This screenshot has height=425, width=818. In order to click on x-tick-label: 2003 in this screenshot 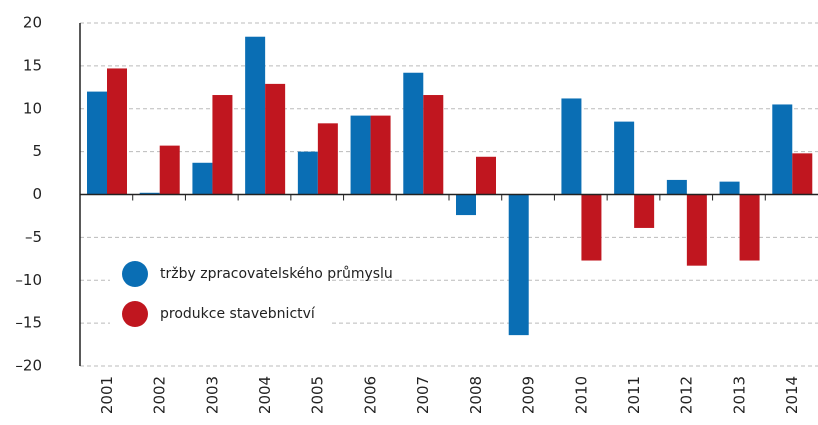, I will do `click(212, 395)`.